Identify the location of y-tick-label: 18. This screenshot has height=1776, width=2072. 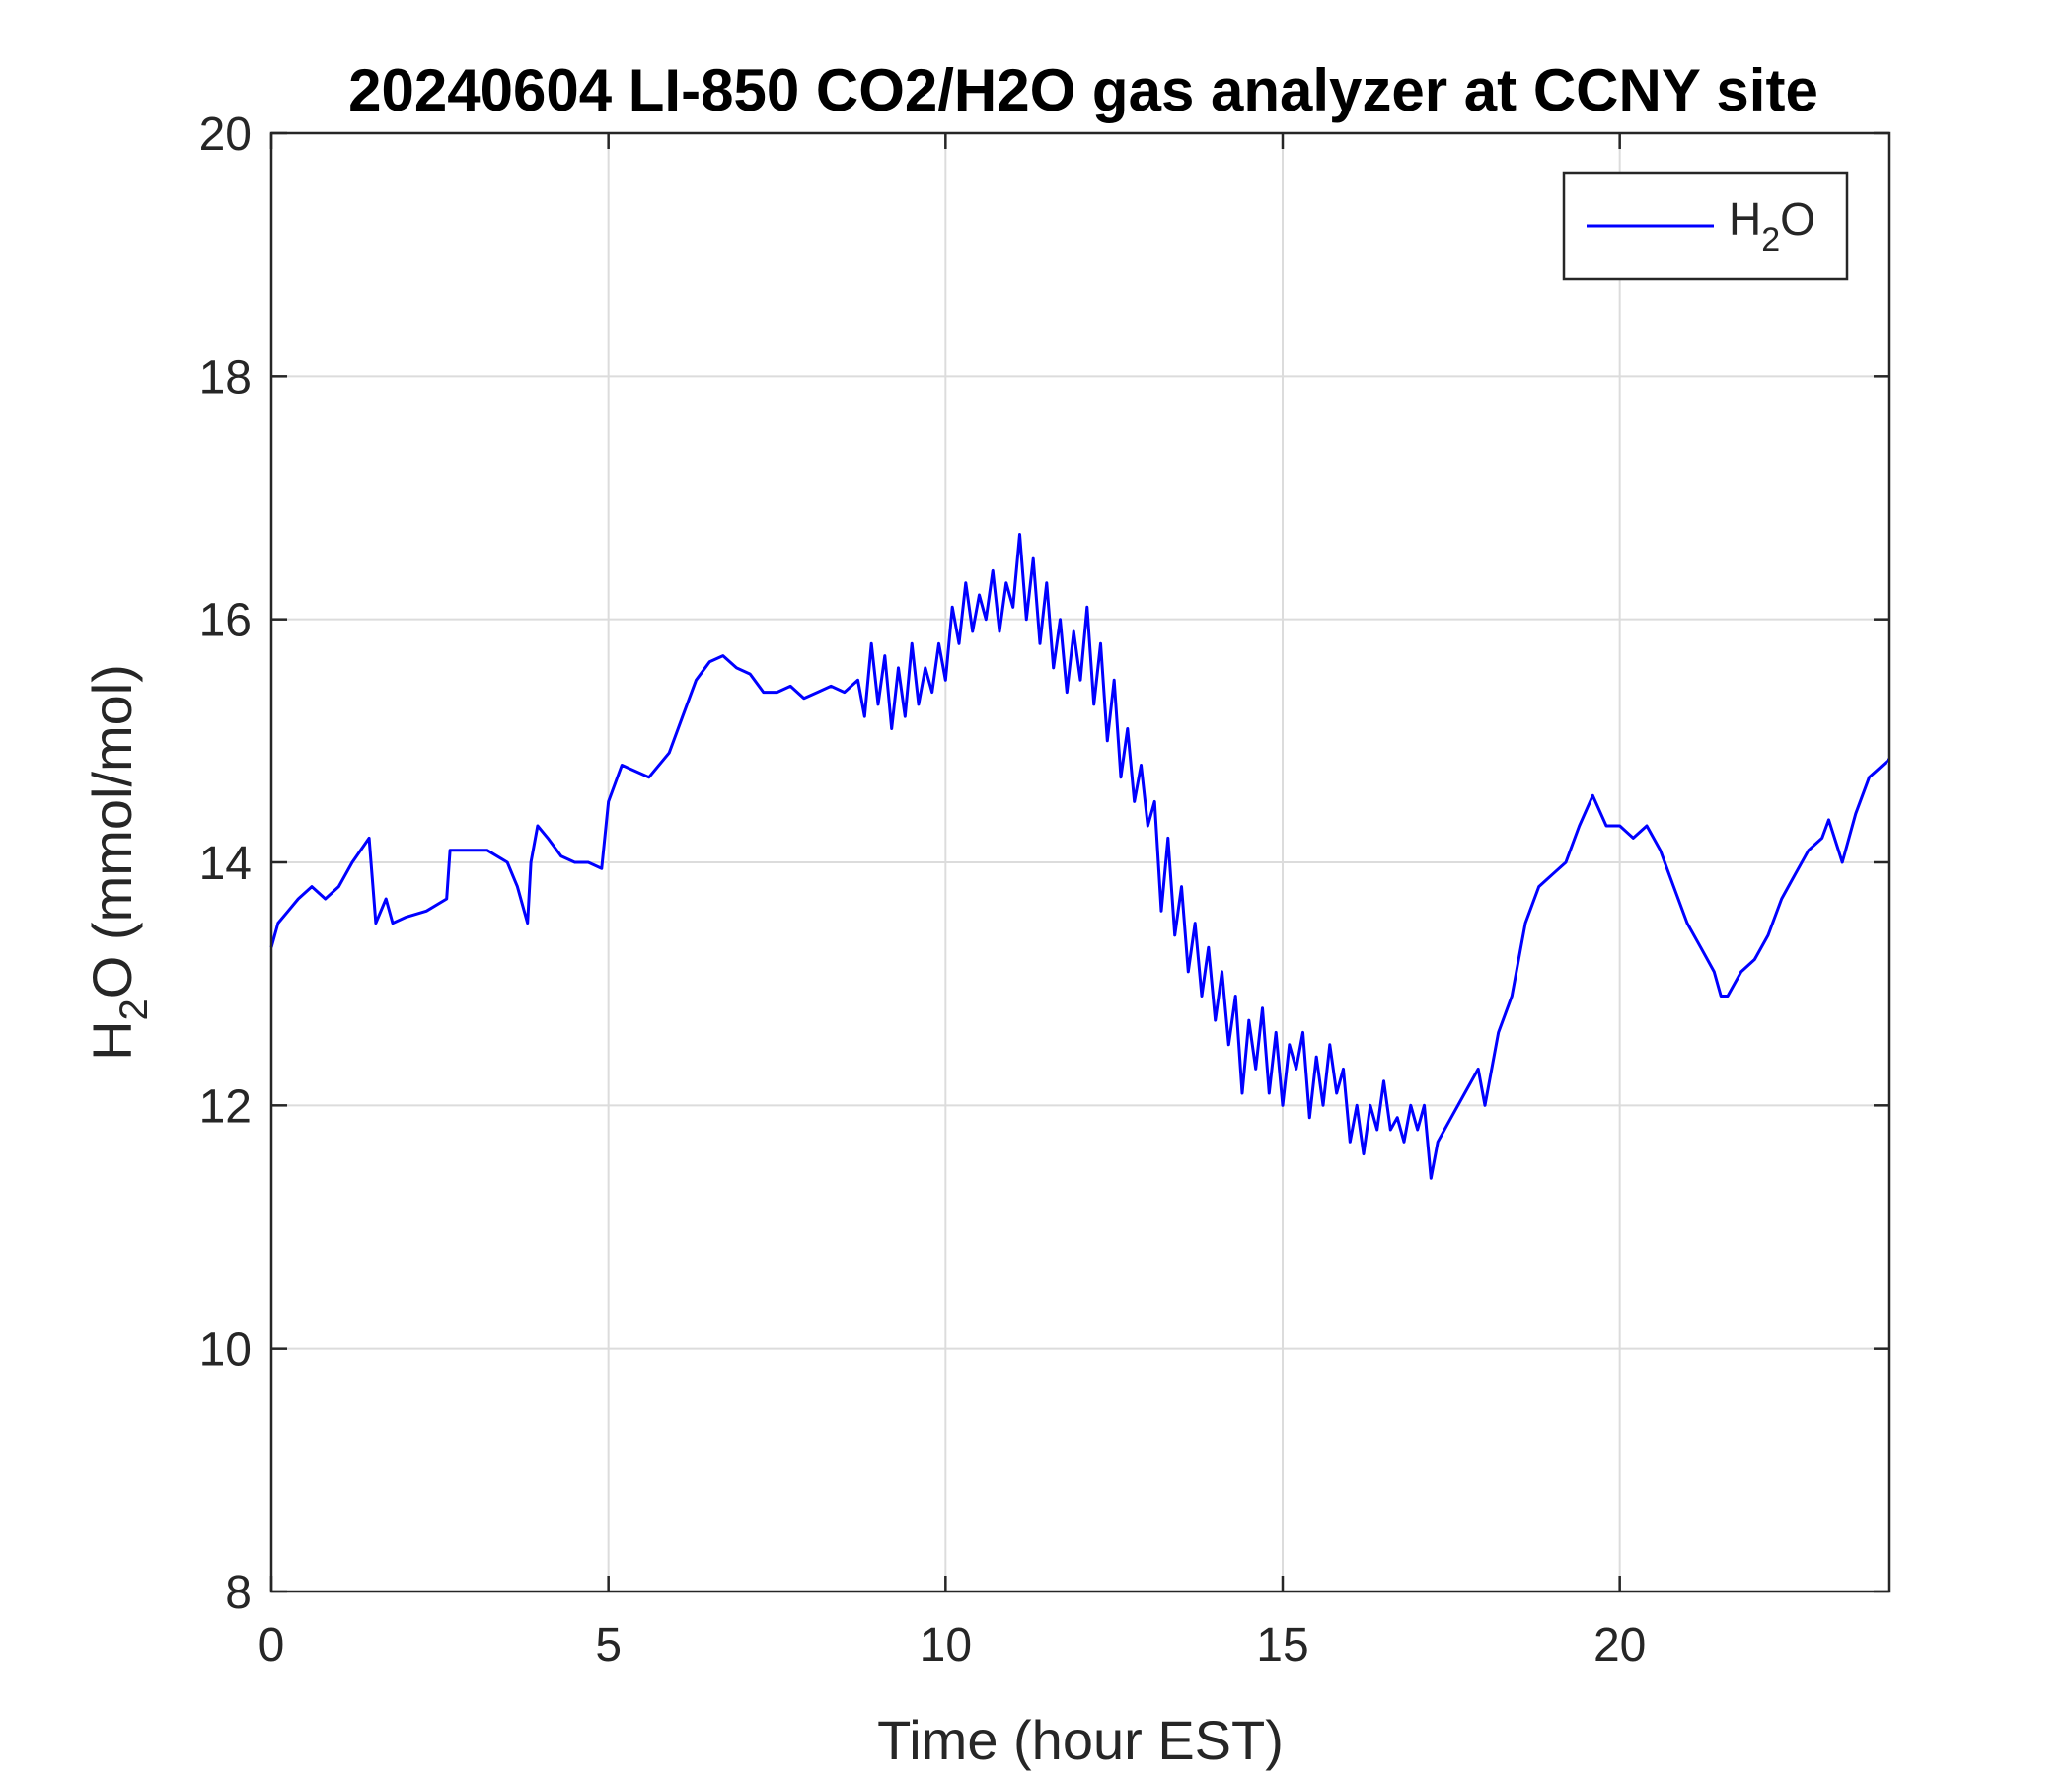
(226, 378).